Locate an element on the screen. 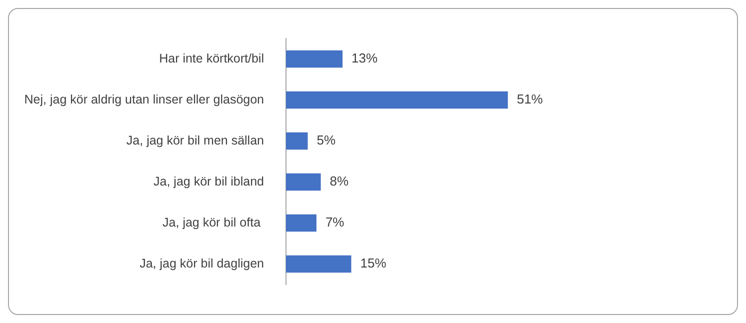 The image size is (746, 323). y-tick-label: Ja, jag kör bil men sällan is located at coordinates (195, 140).